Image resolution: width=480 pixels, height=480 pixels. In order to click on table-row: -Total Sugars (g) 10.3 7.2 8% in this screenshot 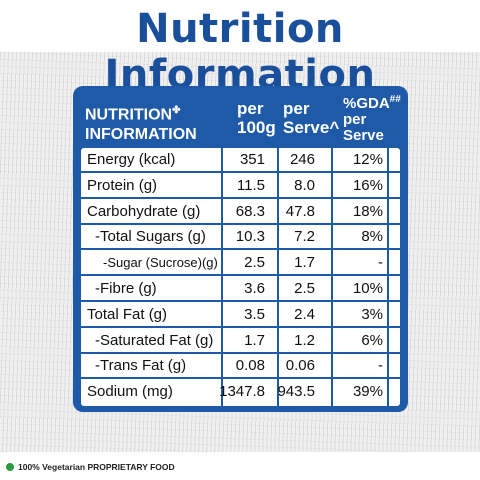, I will do `click(240, 238)`.